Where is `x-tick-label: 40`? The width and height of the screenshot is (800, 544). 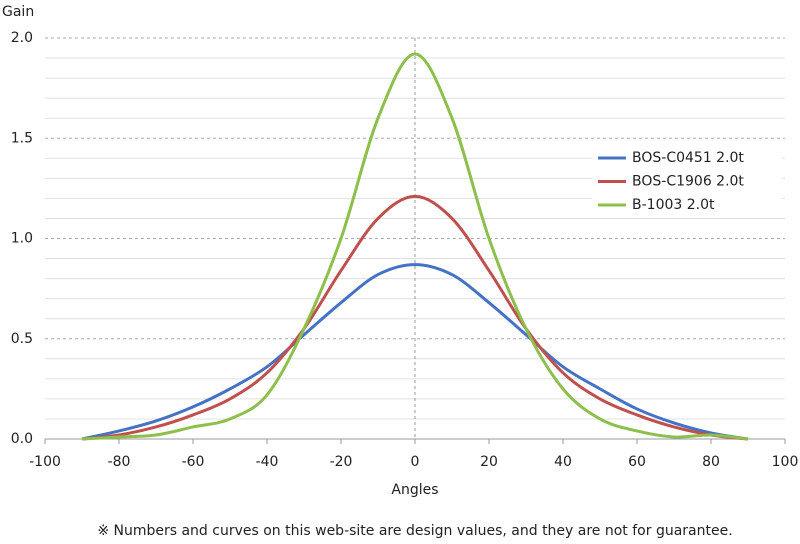 x-tick-label: 40 is located at coordinates (563, 462).